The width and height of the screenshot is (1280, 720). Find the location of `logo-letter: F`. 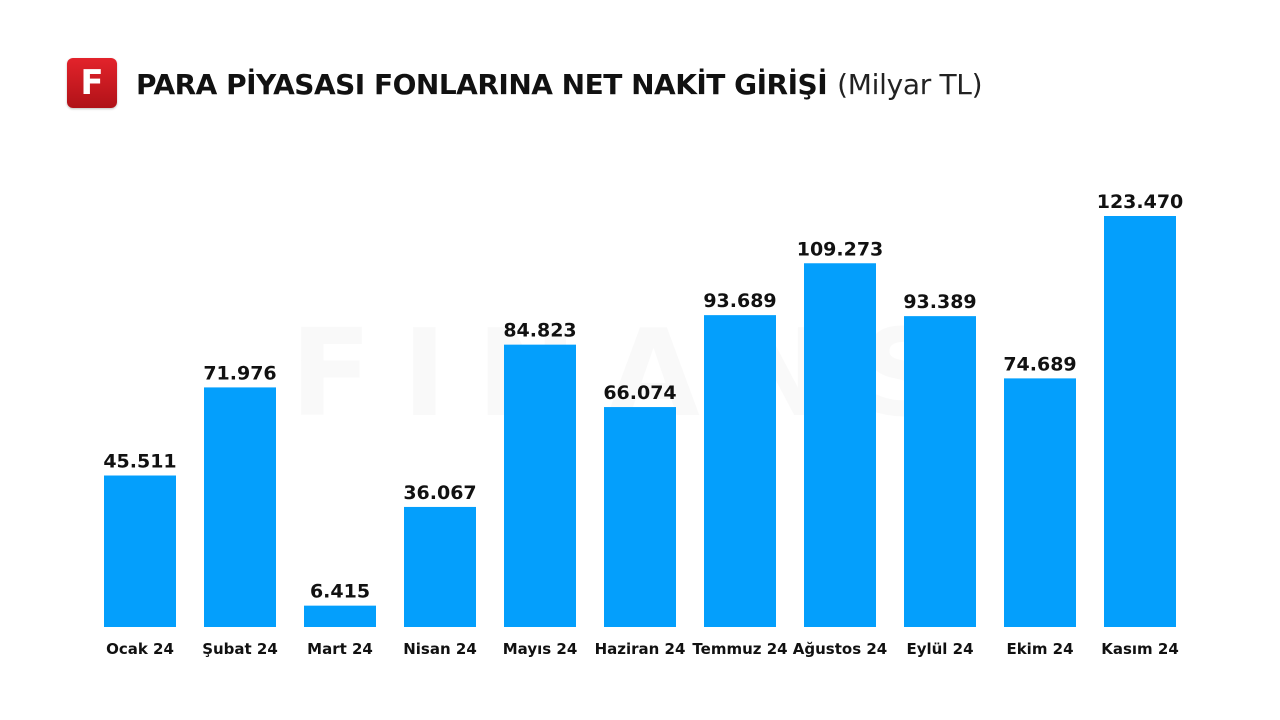

logo-letter: F is located at coordinates (92, 83).